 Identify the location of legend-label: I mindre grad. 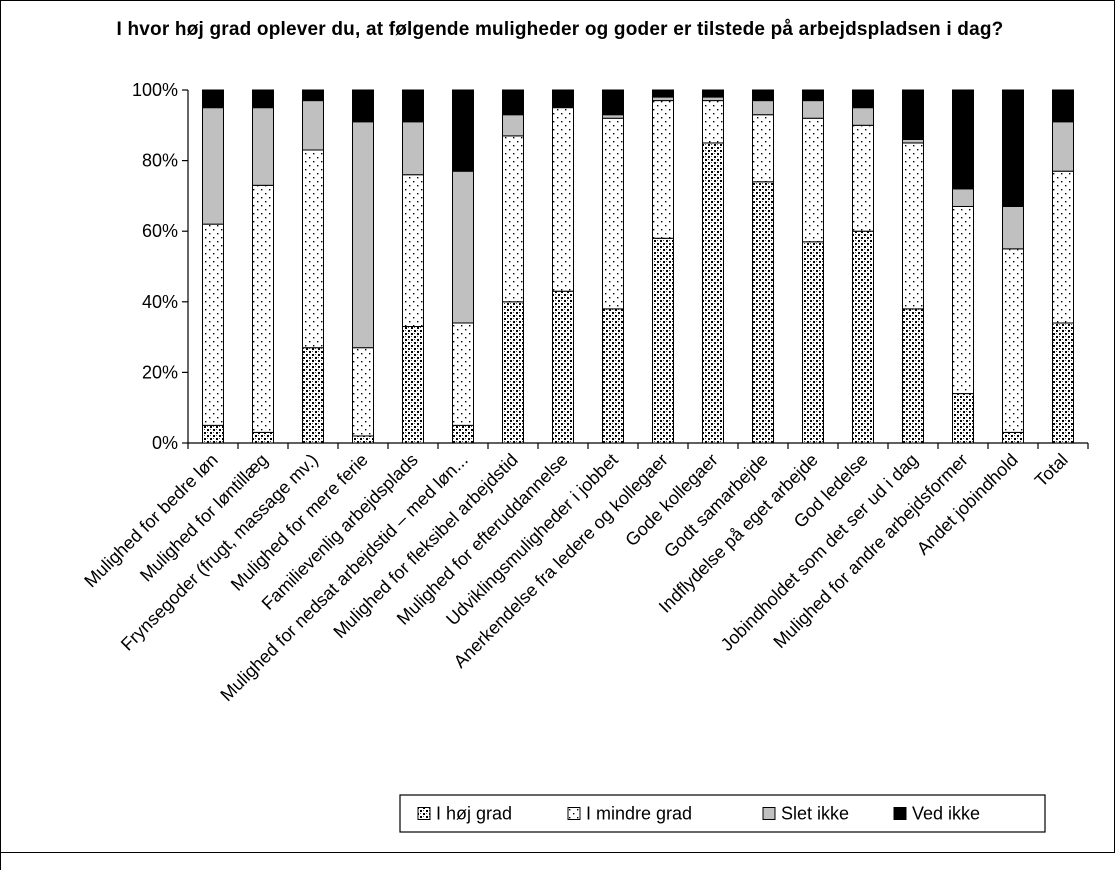
(639, 814).